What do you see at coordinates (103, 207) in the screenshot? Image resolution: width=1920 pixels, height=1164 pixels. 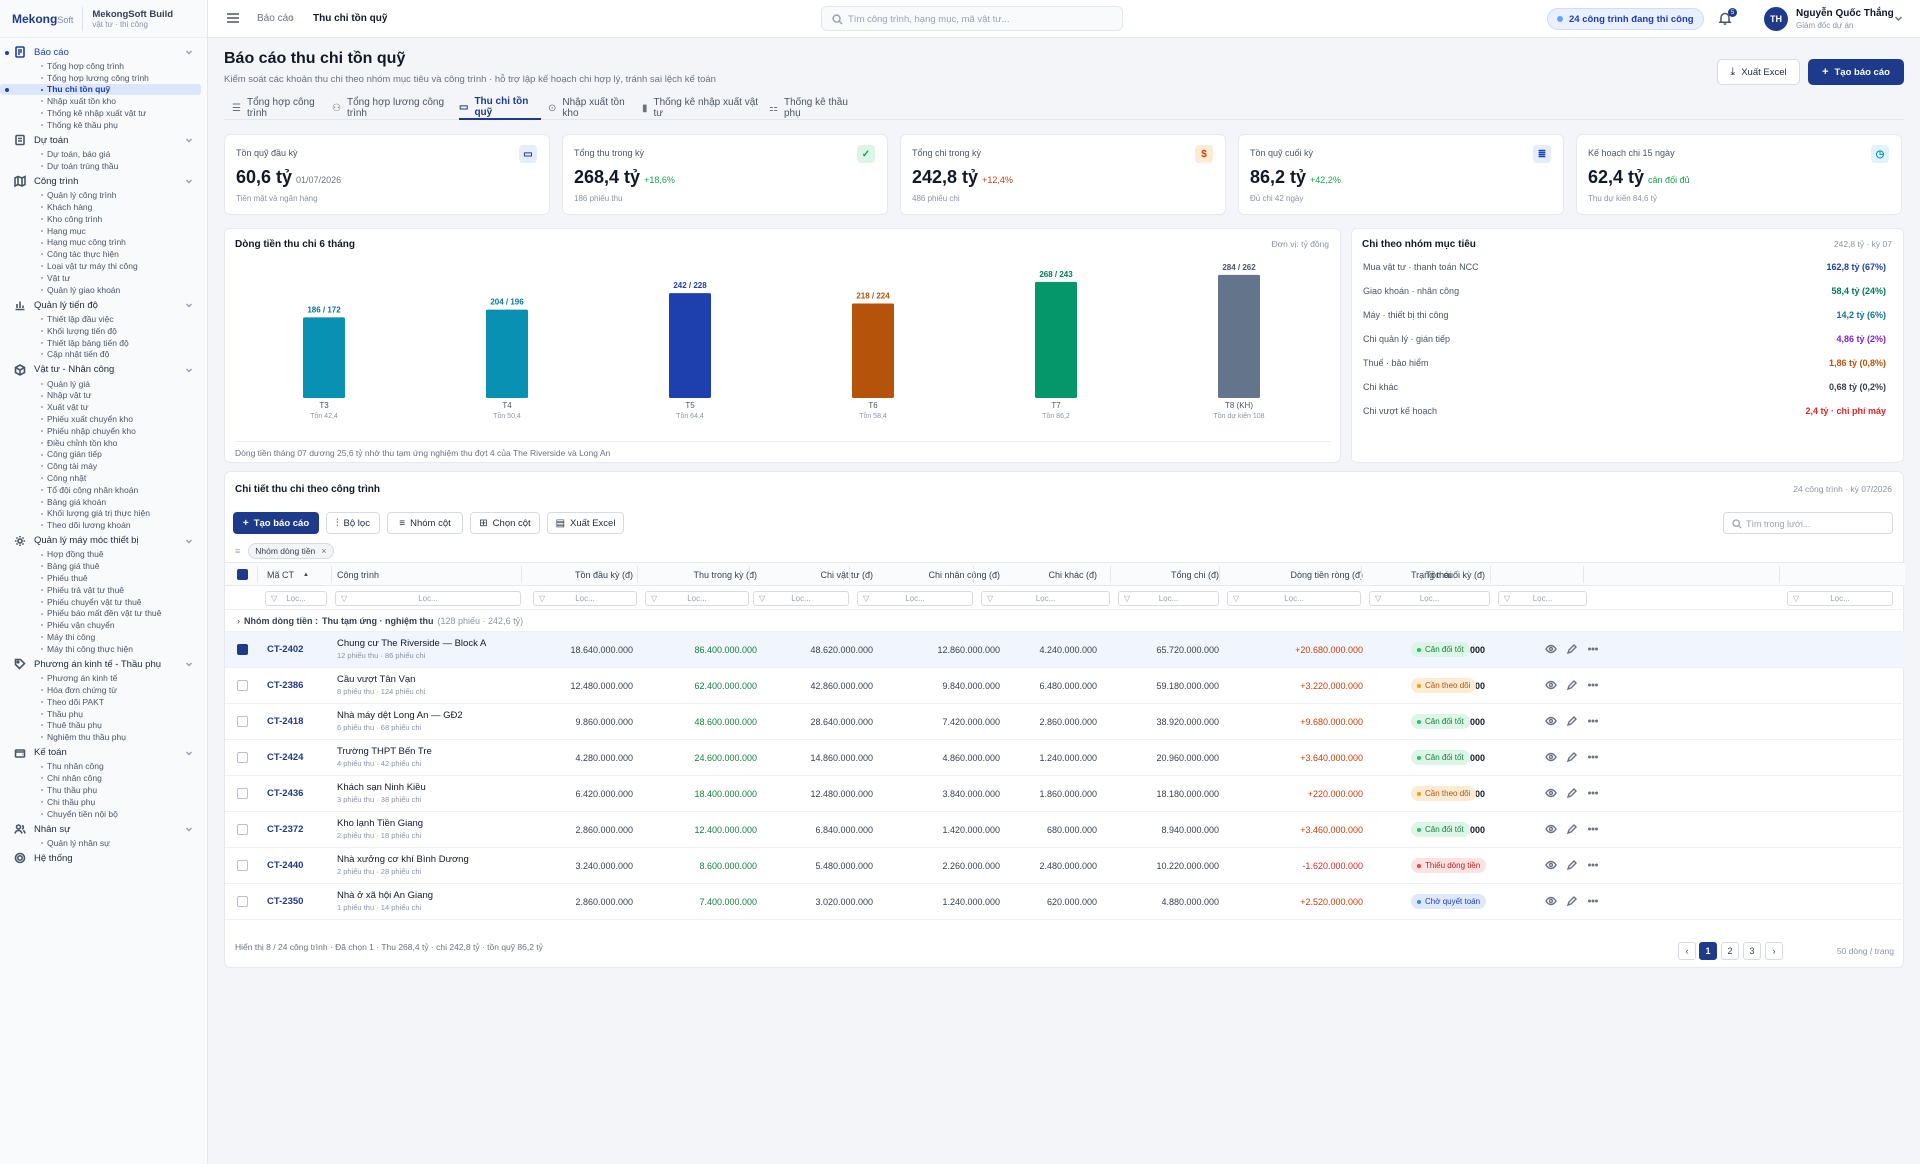 I see `sidebar-item: Khách hàng` at bounding box center [103, 207].